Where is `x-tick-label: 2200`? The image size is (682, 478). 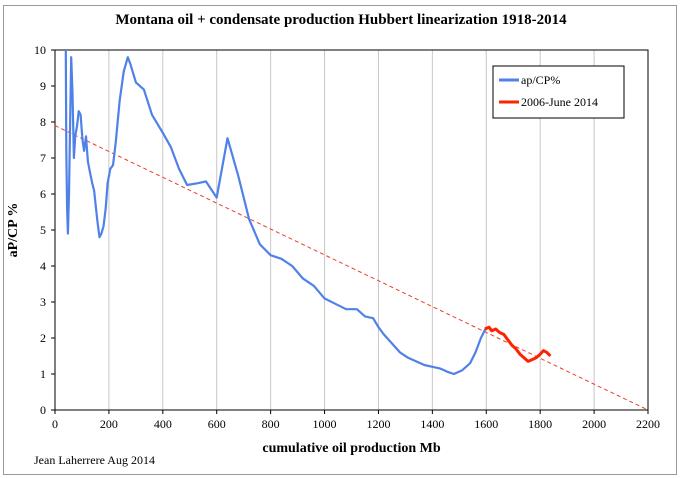
x-tick-label: 2200 is located at coordinates (648, 424).